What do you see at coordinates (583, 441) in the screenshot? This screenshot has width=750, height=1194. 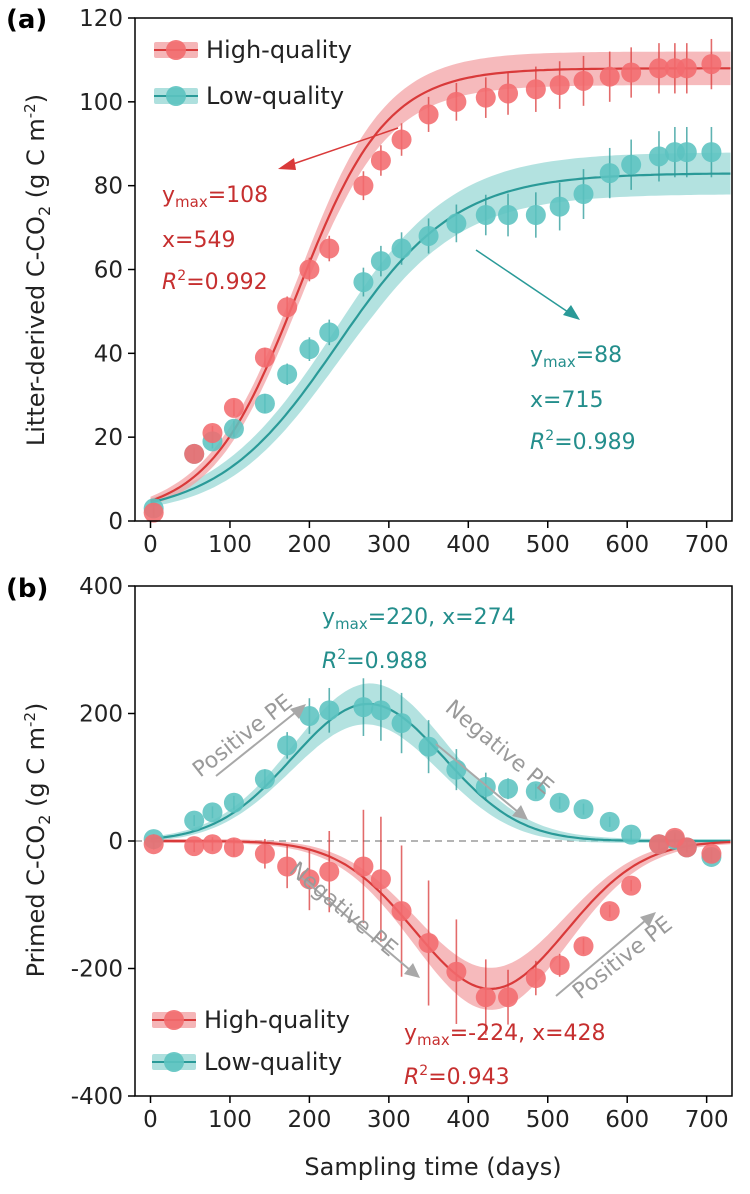 I see `low-r2-text: R2=0.989` at bounding box center [583, 441].